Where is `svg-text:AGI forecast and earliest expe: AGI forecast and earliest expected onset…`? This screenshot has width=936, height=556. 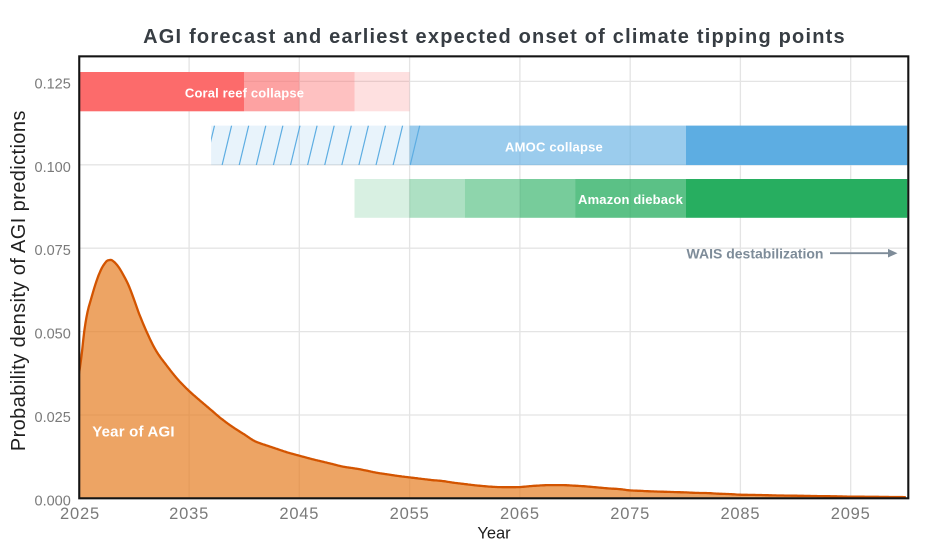 svg-text:AGI forecast and earliest expe: AGI forecast and earliest expected onset… is located at coordinates (494, 37).